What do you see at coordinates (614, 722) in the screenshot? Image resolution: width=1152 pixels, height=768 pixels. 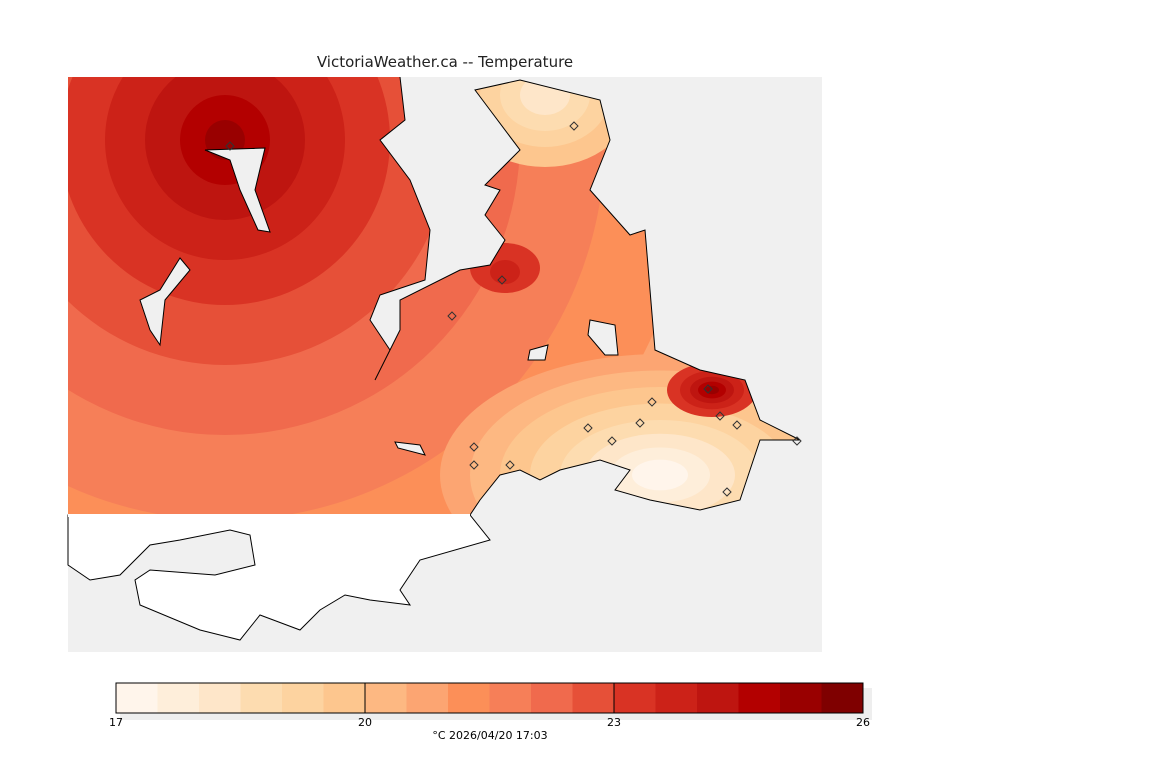 I see `colorbar-tick-label: 23` at bounding box center [614, 722].